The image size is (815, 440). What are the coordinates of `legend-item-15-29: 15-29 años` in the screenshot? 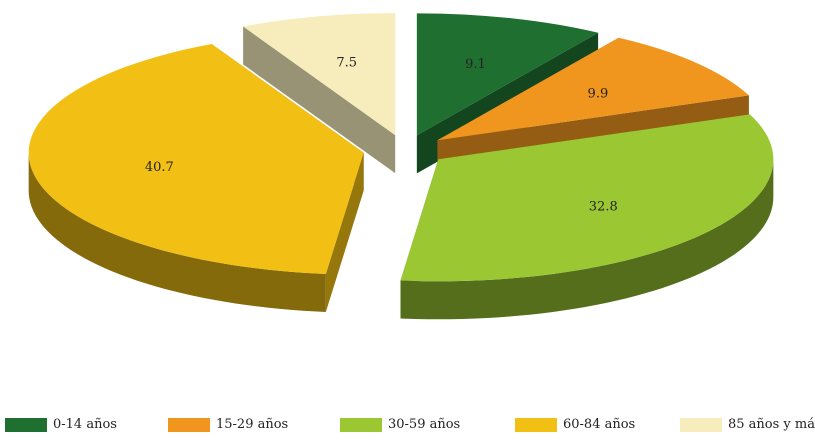 It's located at (228, 424).